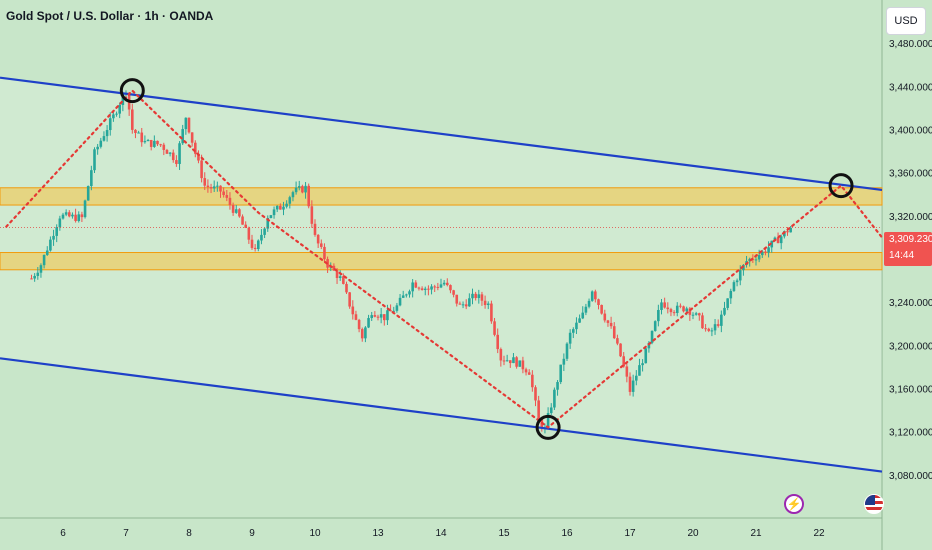  Describe the element at coordinates (441, 534) in the screenshot. I see `time-axis-panel` at that location.